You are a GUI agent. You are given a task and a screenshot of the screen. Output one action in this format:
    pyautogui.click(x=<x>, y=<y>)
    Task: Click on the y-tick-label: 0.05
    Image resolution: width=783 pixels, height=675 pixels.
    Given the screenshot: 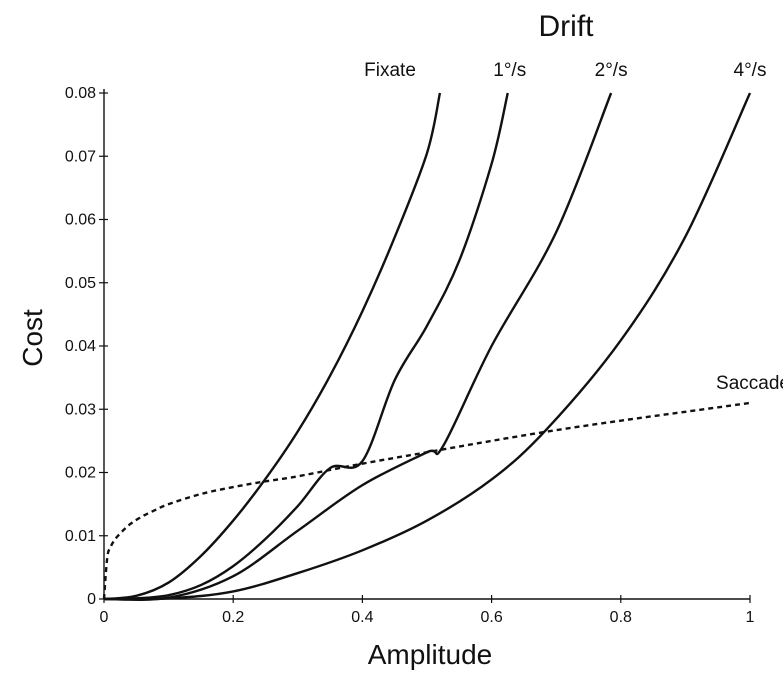 What is the action you would take?
    pyautogui.click(x=80, y=283)
    